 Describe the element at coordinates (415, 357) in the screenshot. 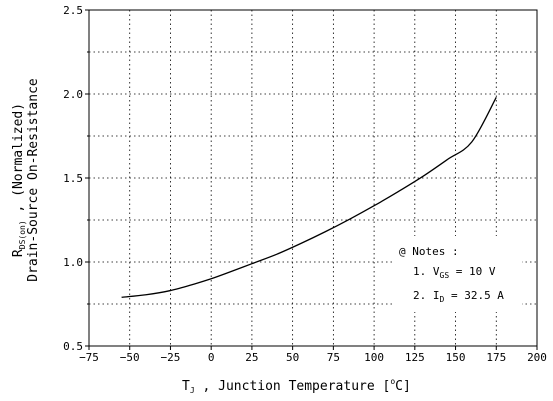

I see `x-tick-label: 125` at that location.